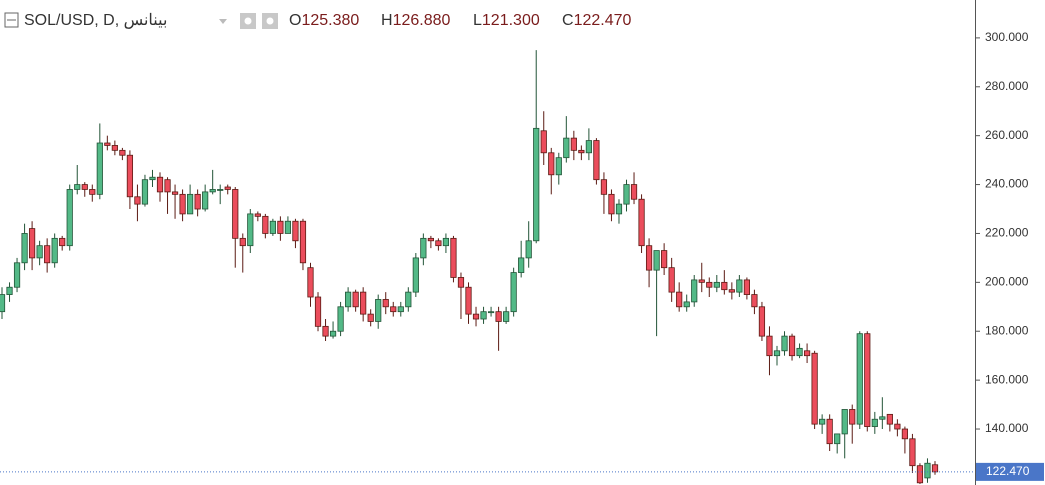 The height and width of the screenshot is (485, 1045). What do you see at coordinates (422, 20) in the screenshot?
I see `ohlc-value: 126.880` at bounding box center [422, 20].